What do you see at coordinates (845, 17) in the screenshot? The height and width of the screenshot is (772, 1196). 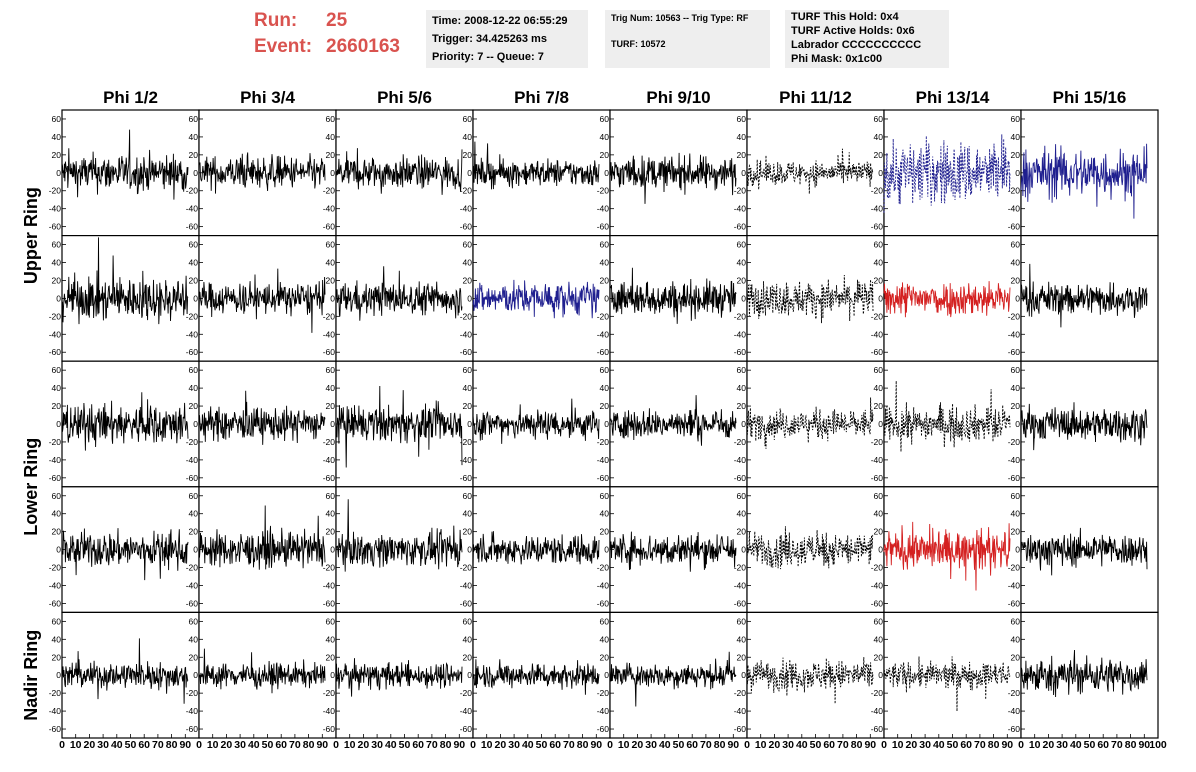 I see `turf-hold-line: TURF This Hold: 0x4` at bounding box center [845, 17].